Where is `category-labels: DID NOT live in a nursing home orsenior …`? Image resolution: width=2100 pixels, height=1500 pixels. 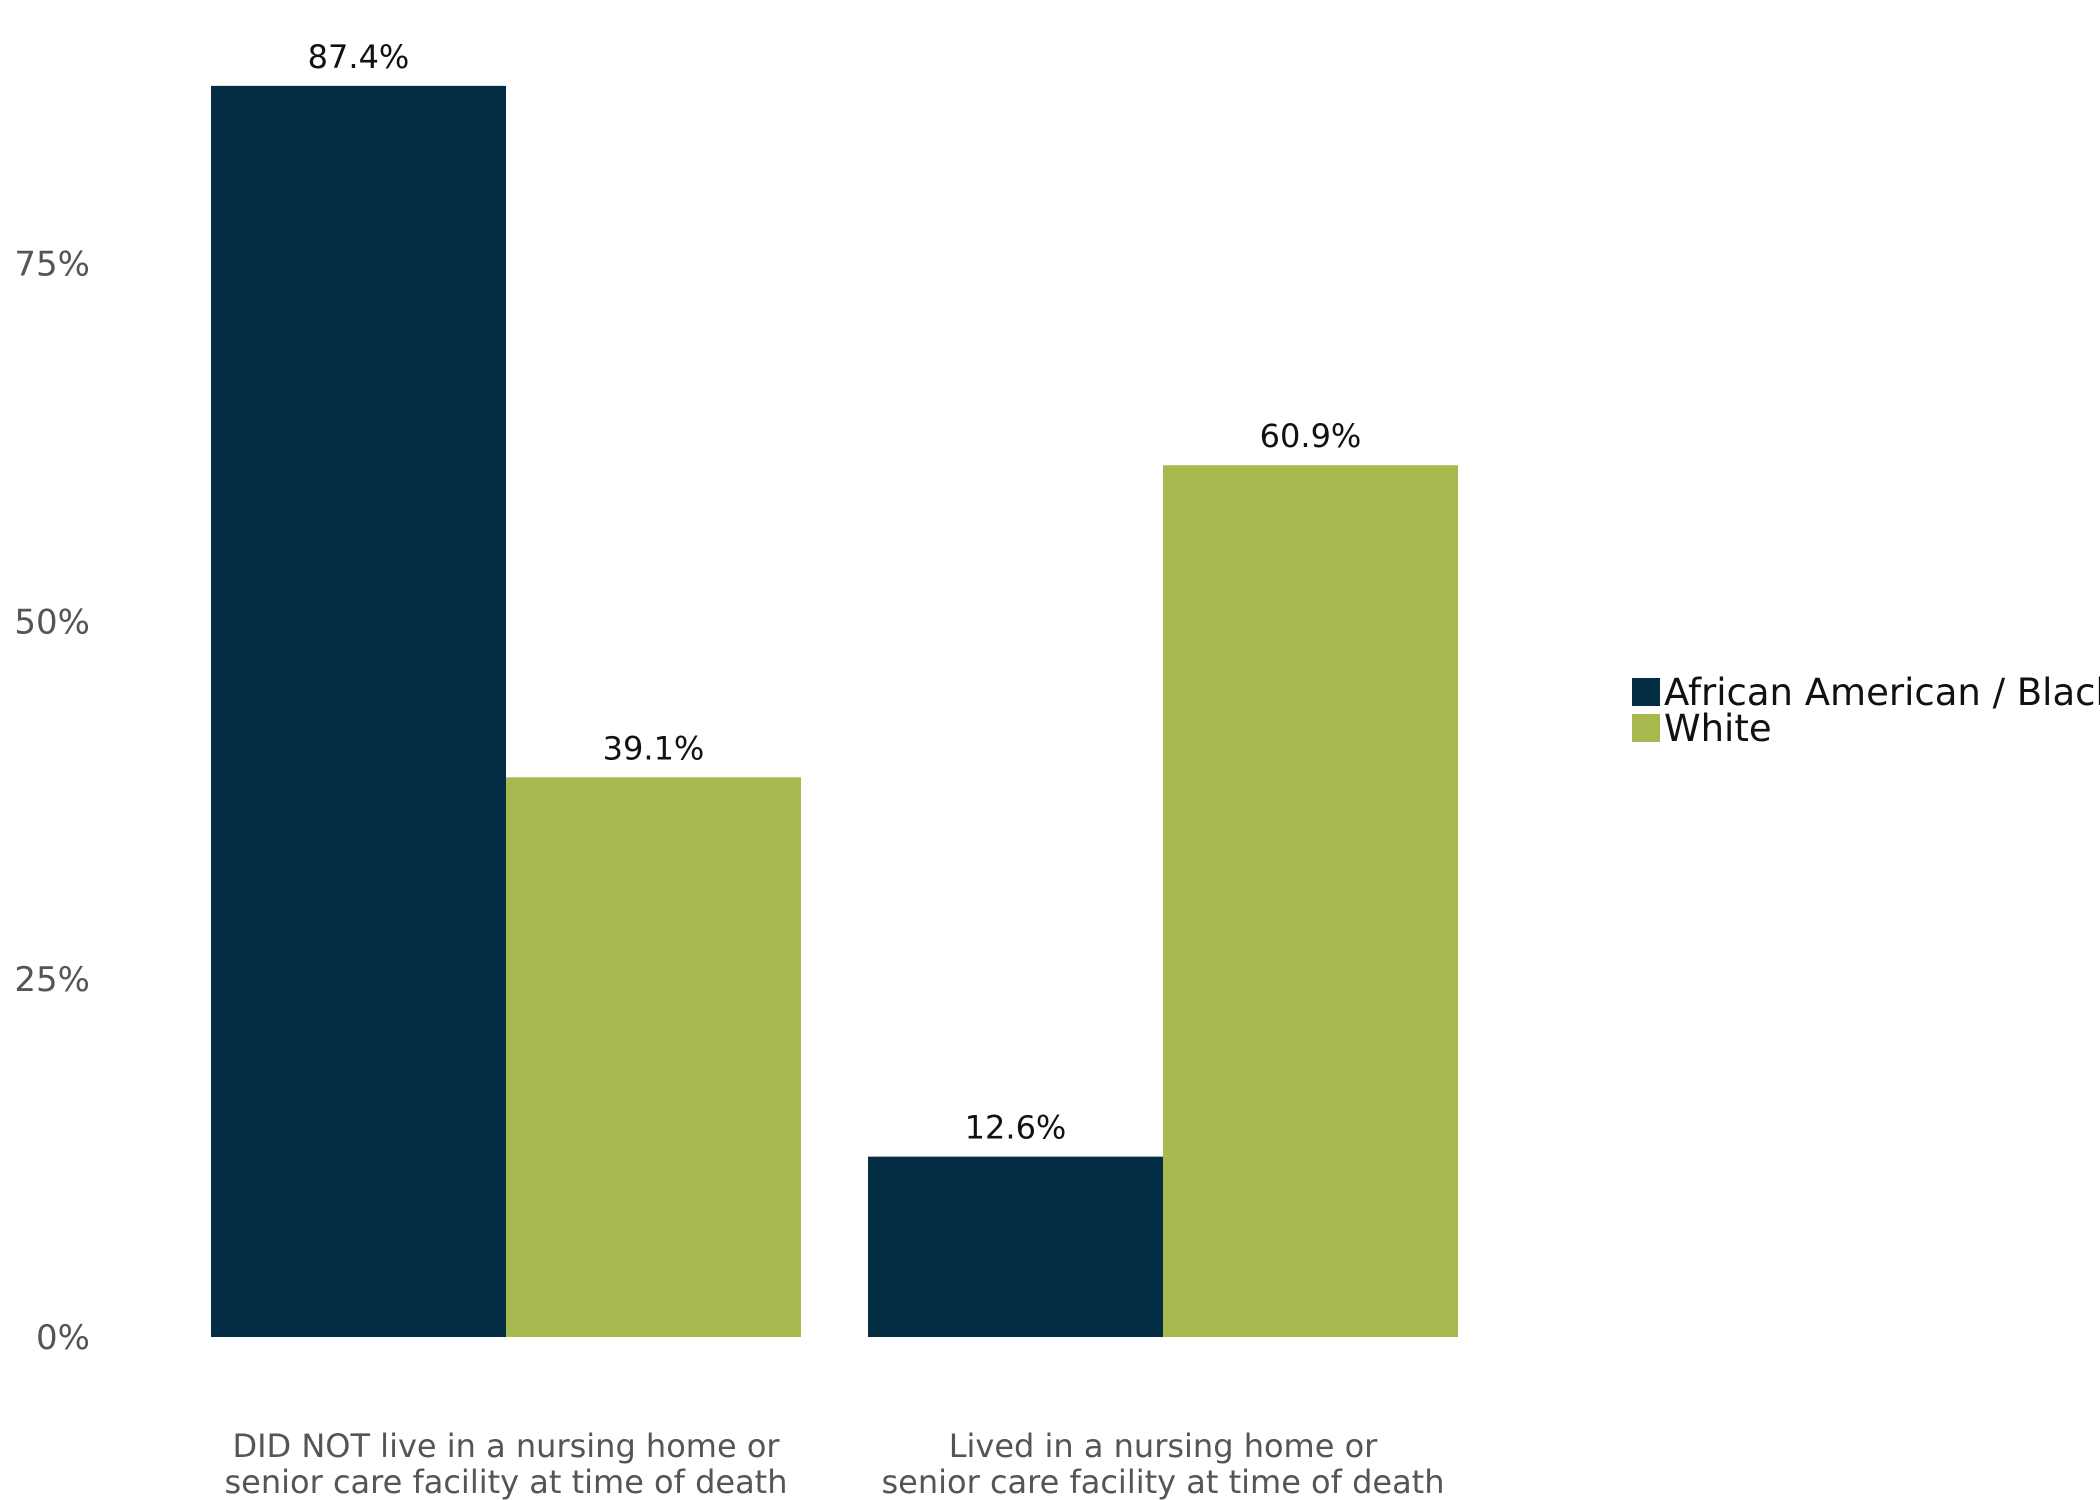
category-labels: DID NOT live in a nursing home orsenior … is located at coordinates (835, 1463).